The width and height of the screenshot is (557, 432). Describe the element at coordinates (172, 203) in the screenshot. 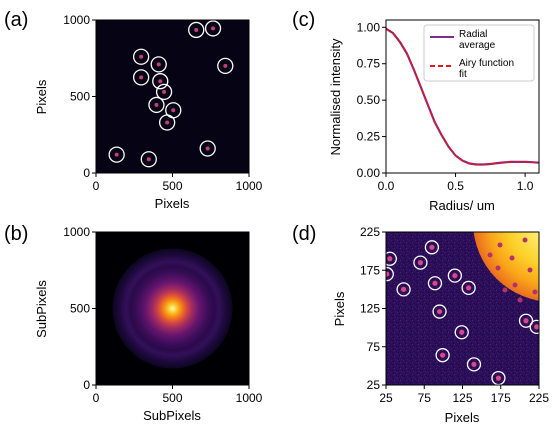

I see `panel-a-xlabel: Pixels` at that location.